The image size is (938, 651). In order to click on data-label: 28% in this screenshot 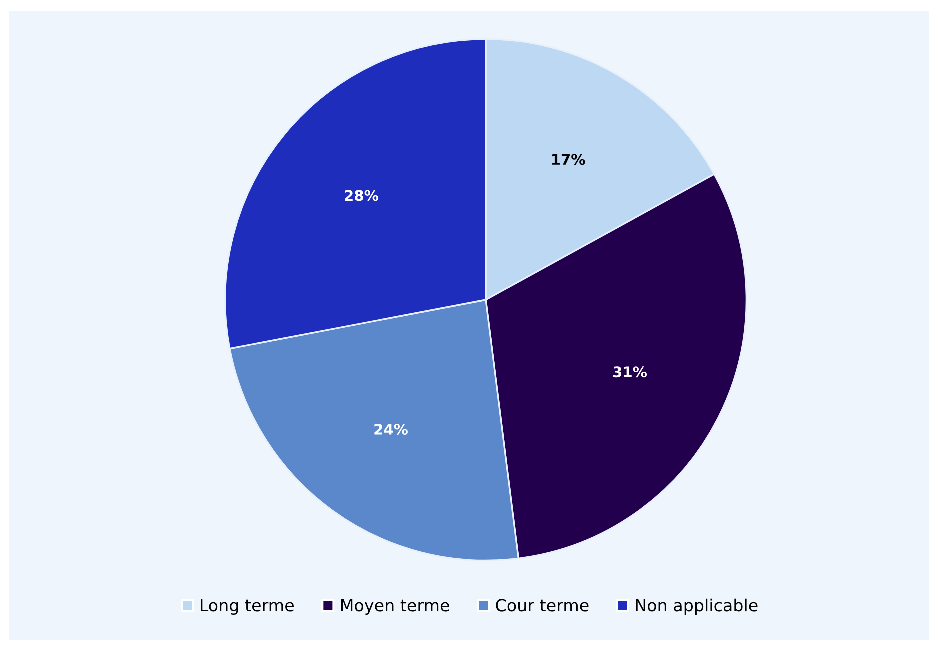, I will do `click(361, 196)`.